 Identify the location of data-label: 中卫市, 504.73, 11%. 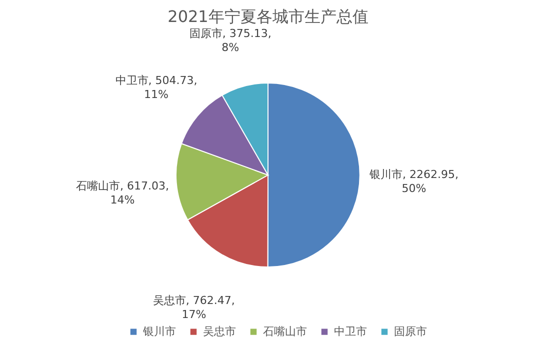
(156, 88).